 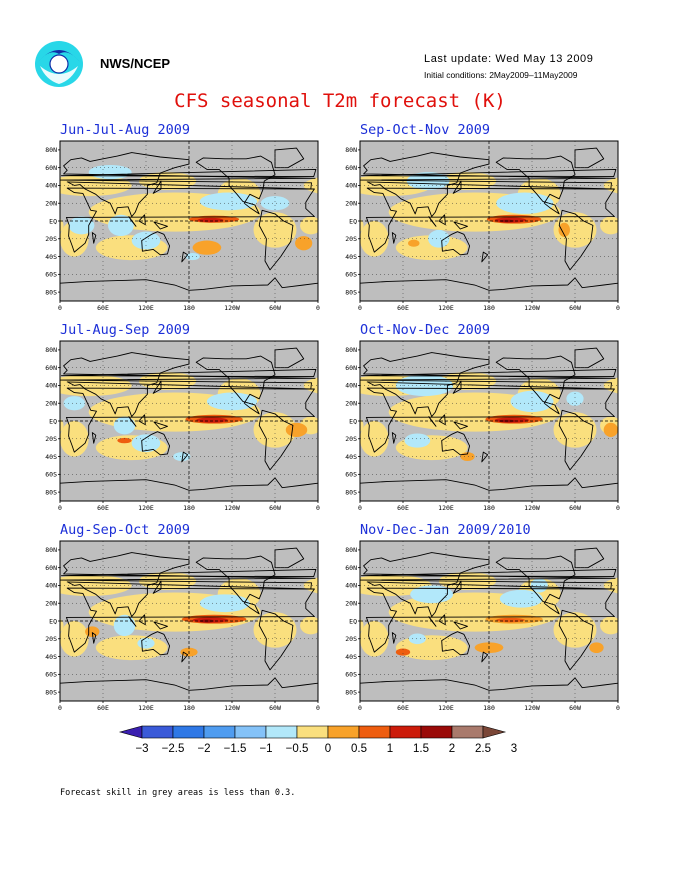 What do you see at coordinates (173, 749) in the screenshot?
I see `legend-label: −2.5` at bounding box center [173, 749].